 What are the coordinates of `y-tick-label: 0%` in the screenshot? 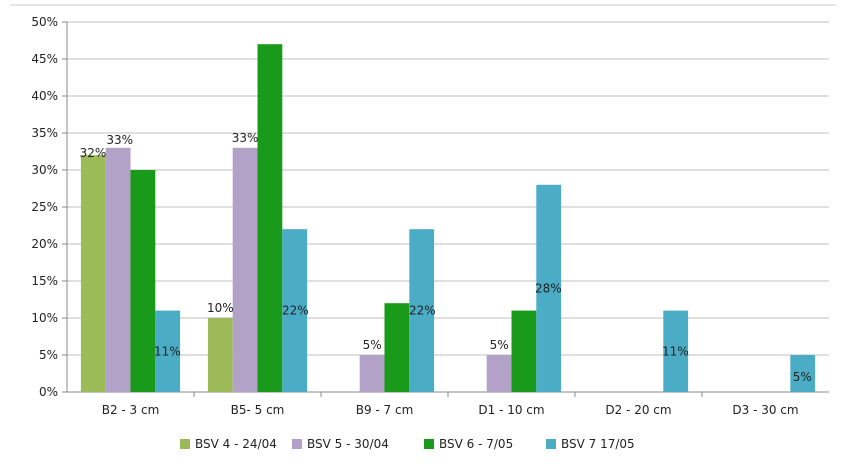 It's located at (48, 392).